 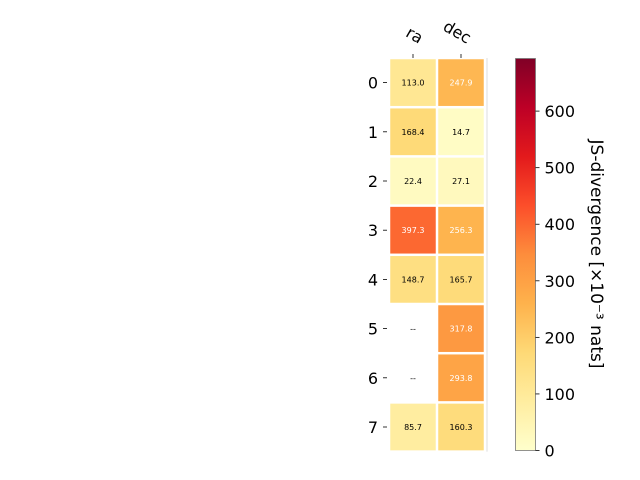 I want to click on column-tick-label: dec, so click(x=457, y=32).